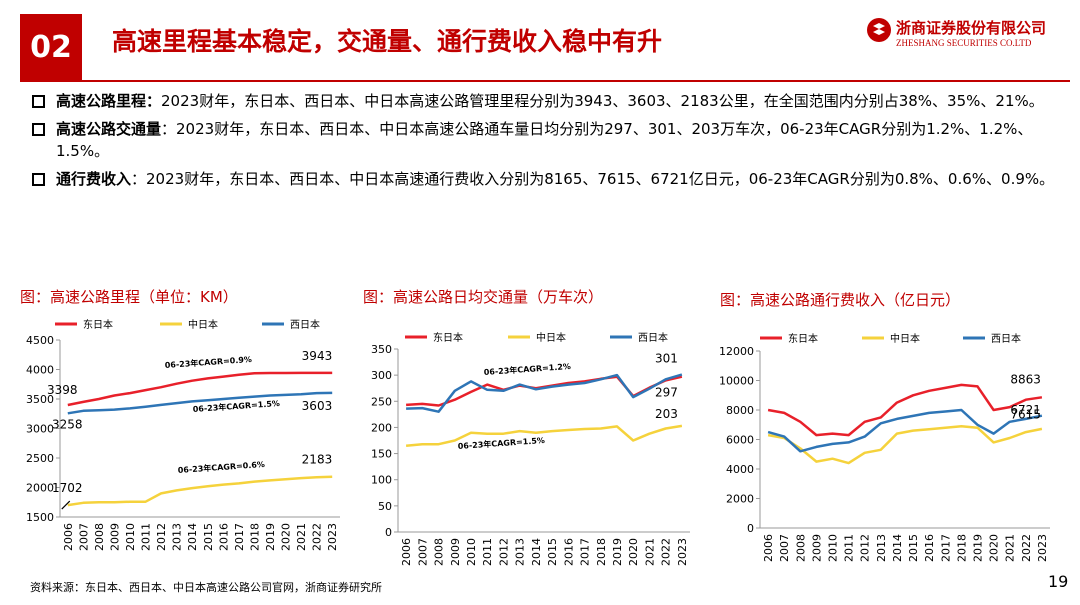 The width and height of the screenshot is (1080, 605). I want to click on data-label: 7615, so click(1025, 415).